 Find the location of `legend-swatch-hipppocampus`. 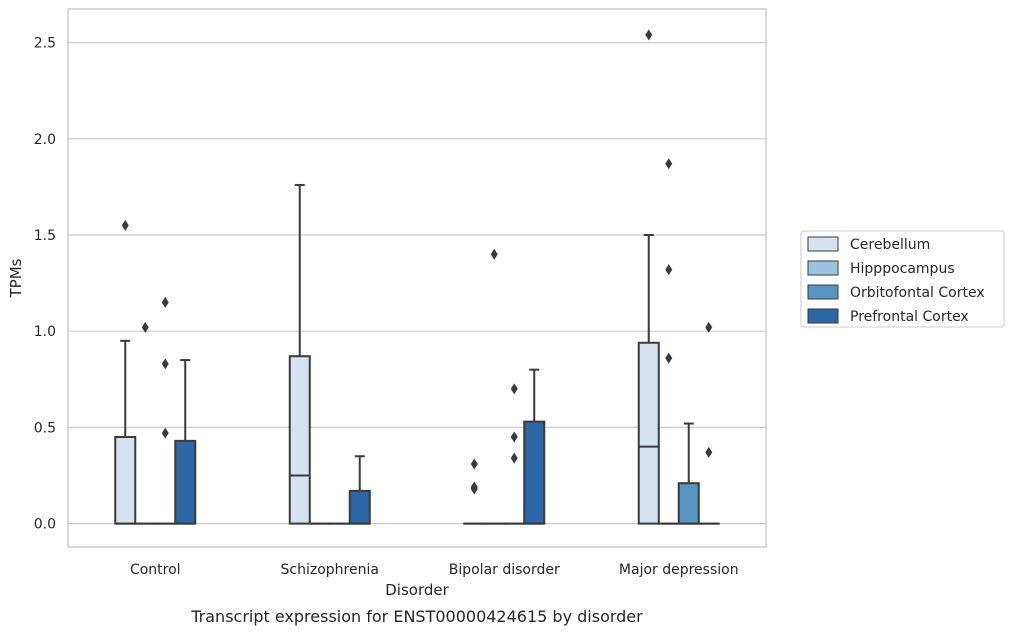

legend-swatch-hipppocampus is located at coordinates (823, 268).